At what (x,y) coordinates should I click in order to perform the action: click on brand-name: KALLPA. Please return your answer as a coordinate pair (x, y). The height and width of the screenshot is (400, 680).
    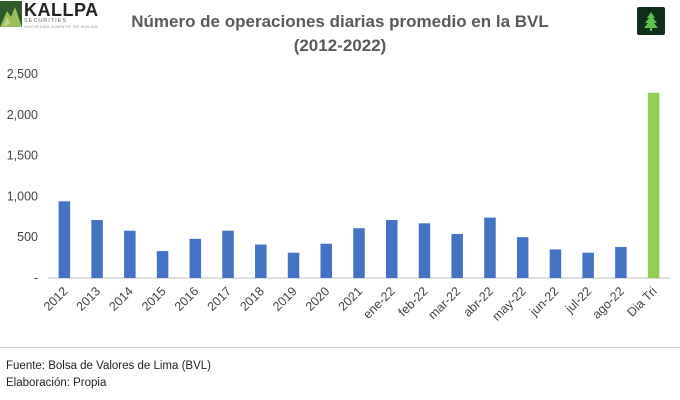
    Looking at the image, I should click on (61, 10).